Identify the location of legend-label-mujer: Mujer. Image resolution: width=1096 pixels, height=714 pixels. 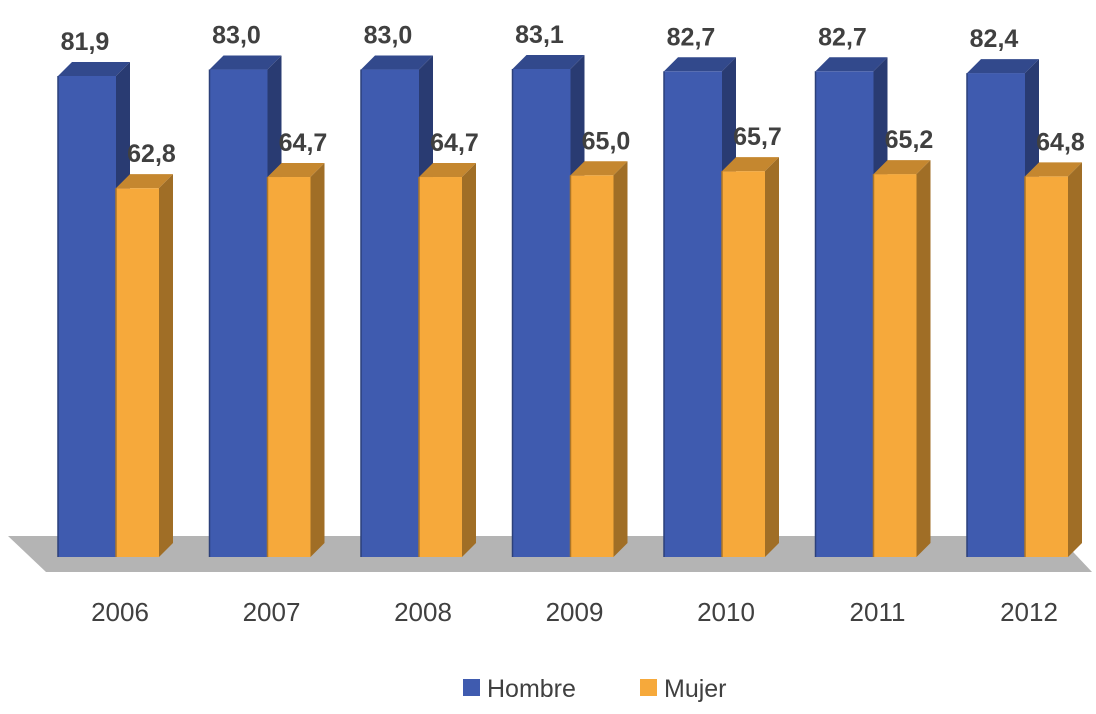
(695, 689).